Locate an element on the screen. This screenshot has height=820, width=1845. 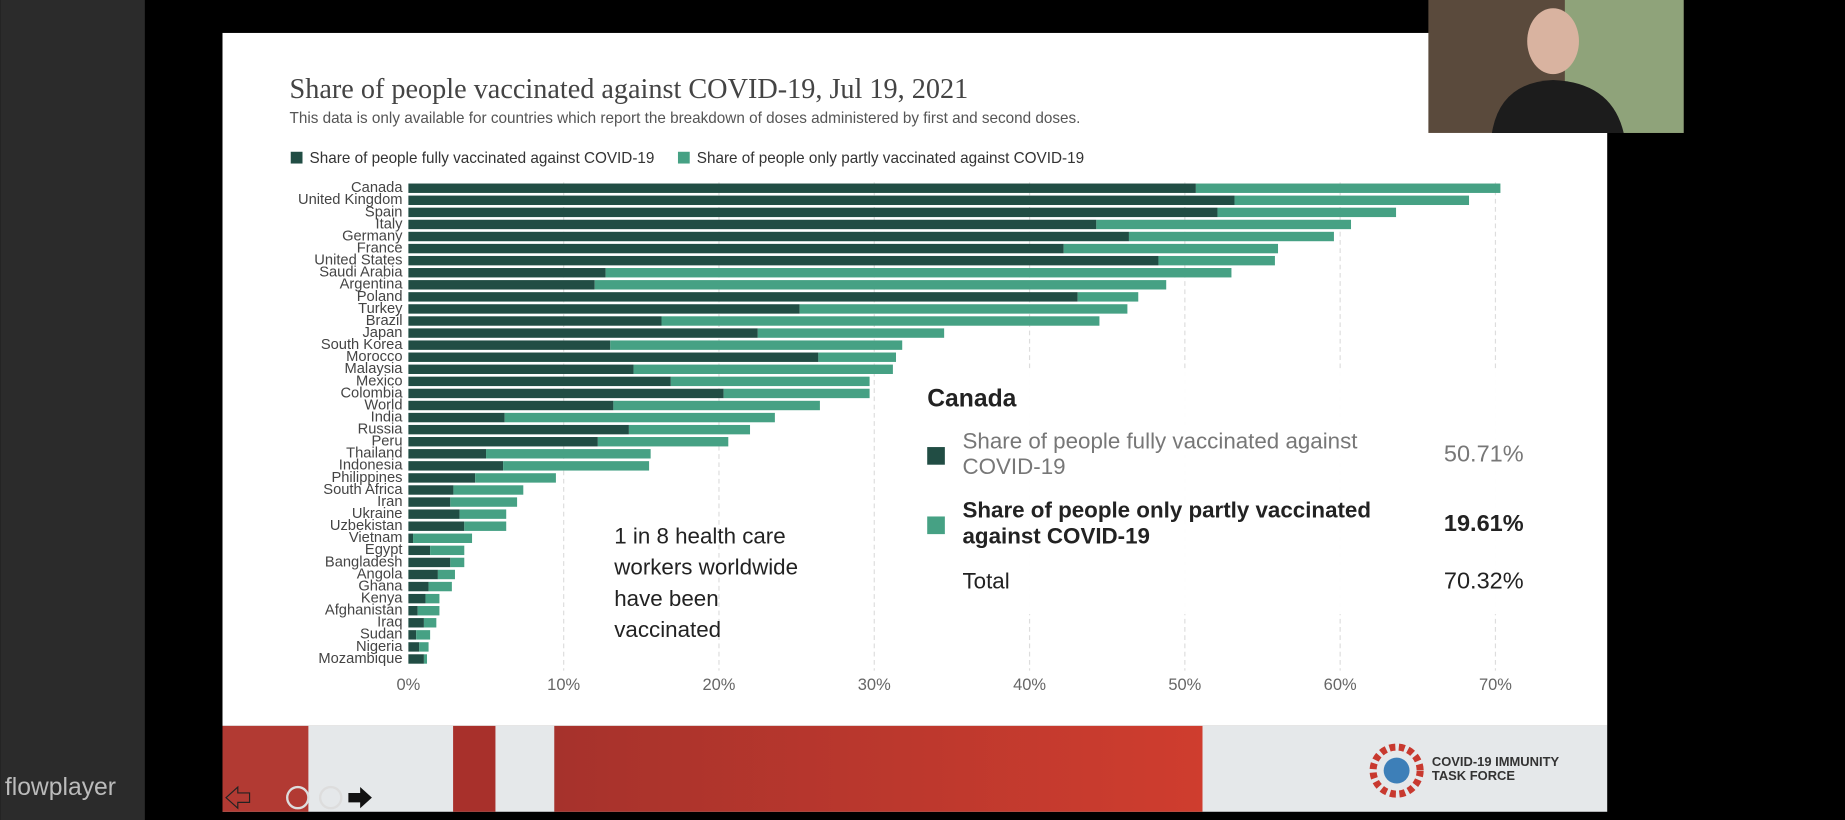
x-tick-label: 40% is located at coordinates (1029, 685).